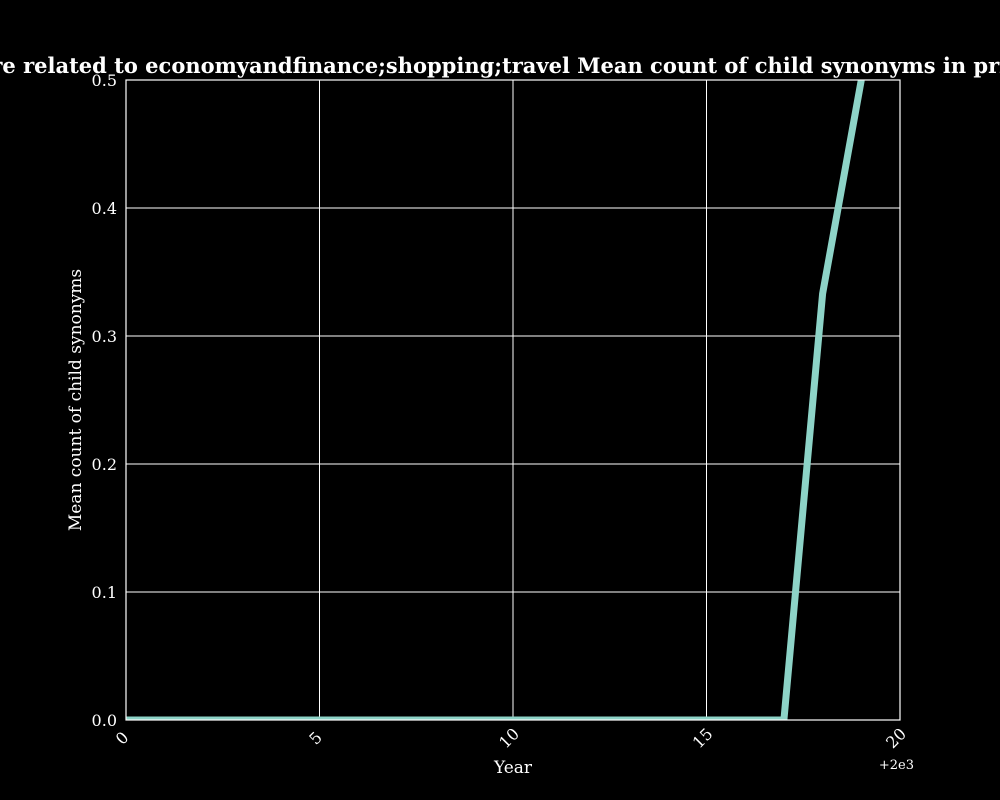  Describe the element at coordinates (896, 765) in the screenshot. I see `x-axis-offset-label: +2e3` at that location.